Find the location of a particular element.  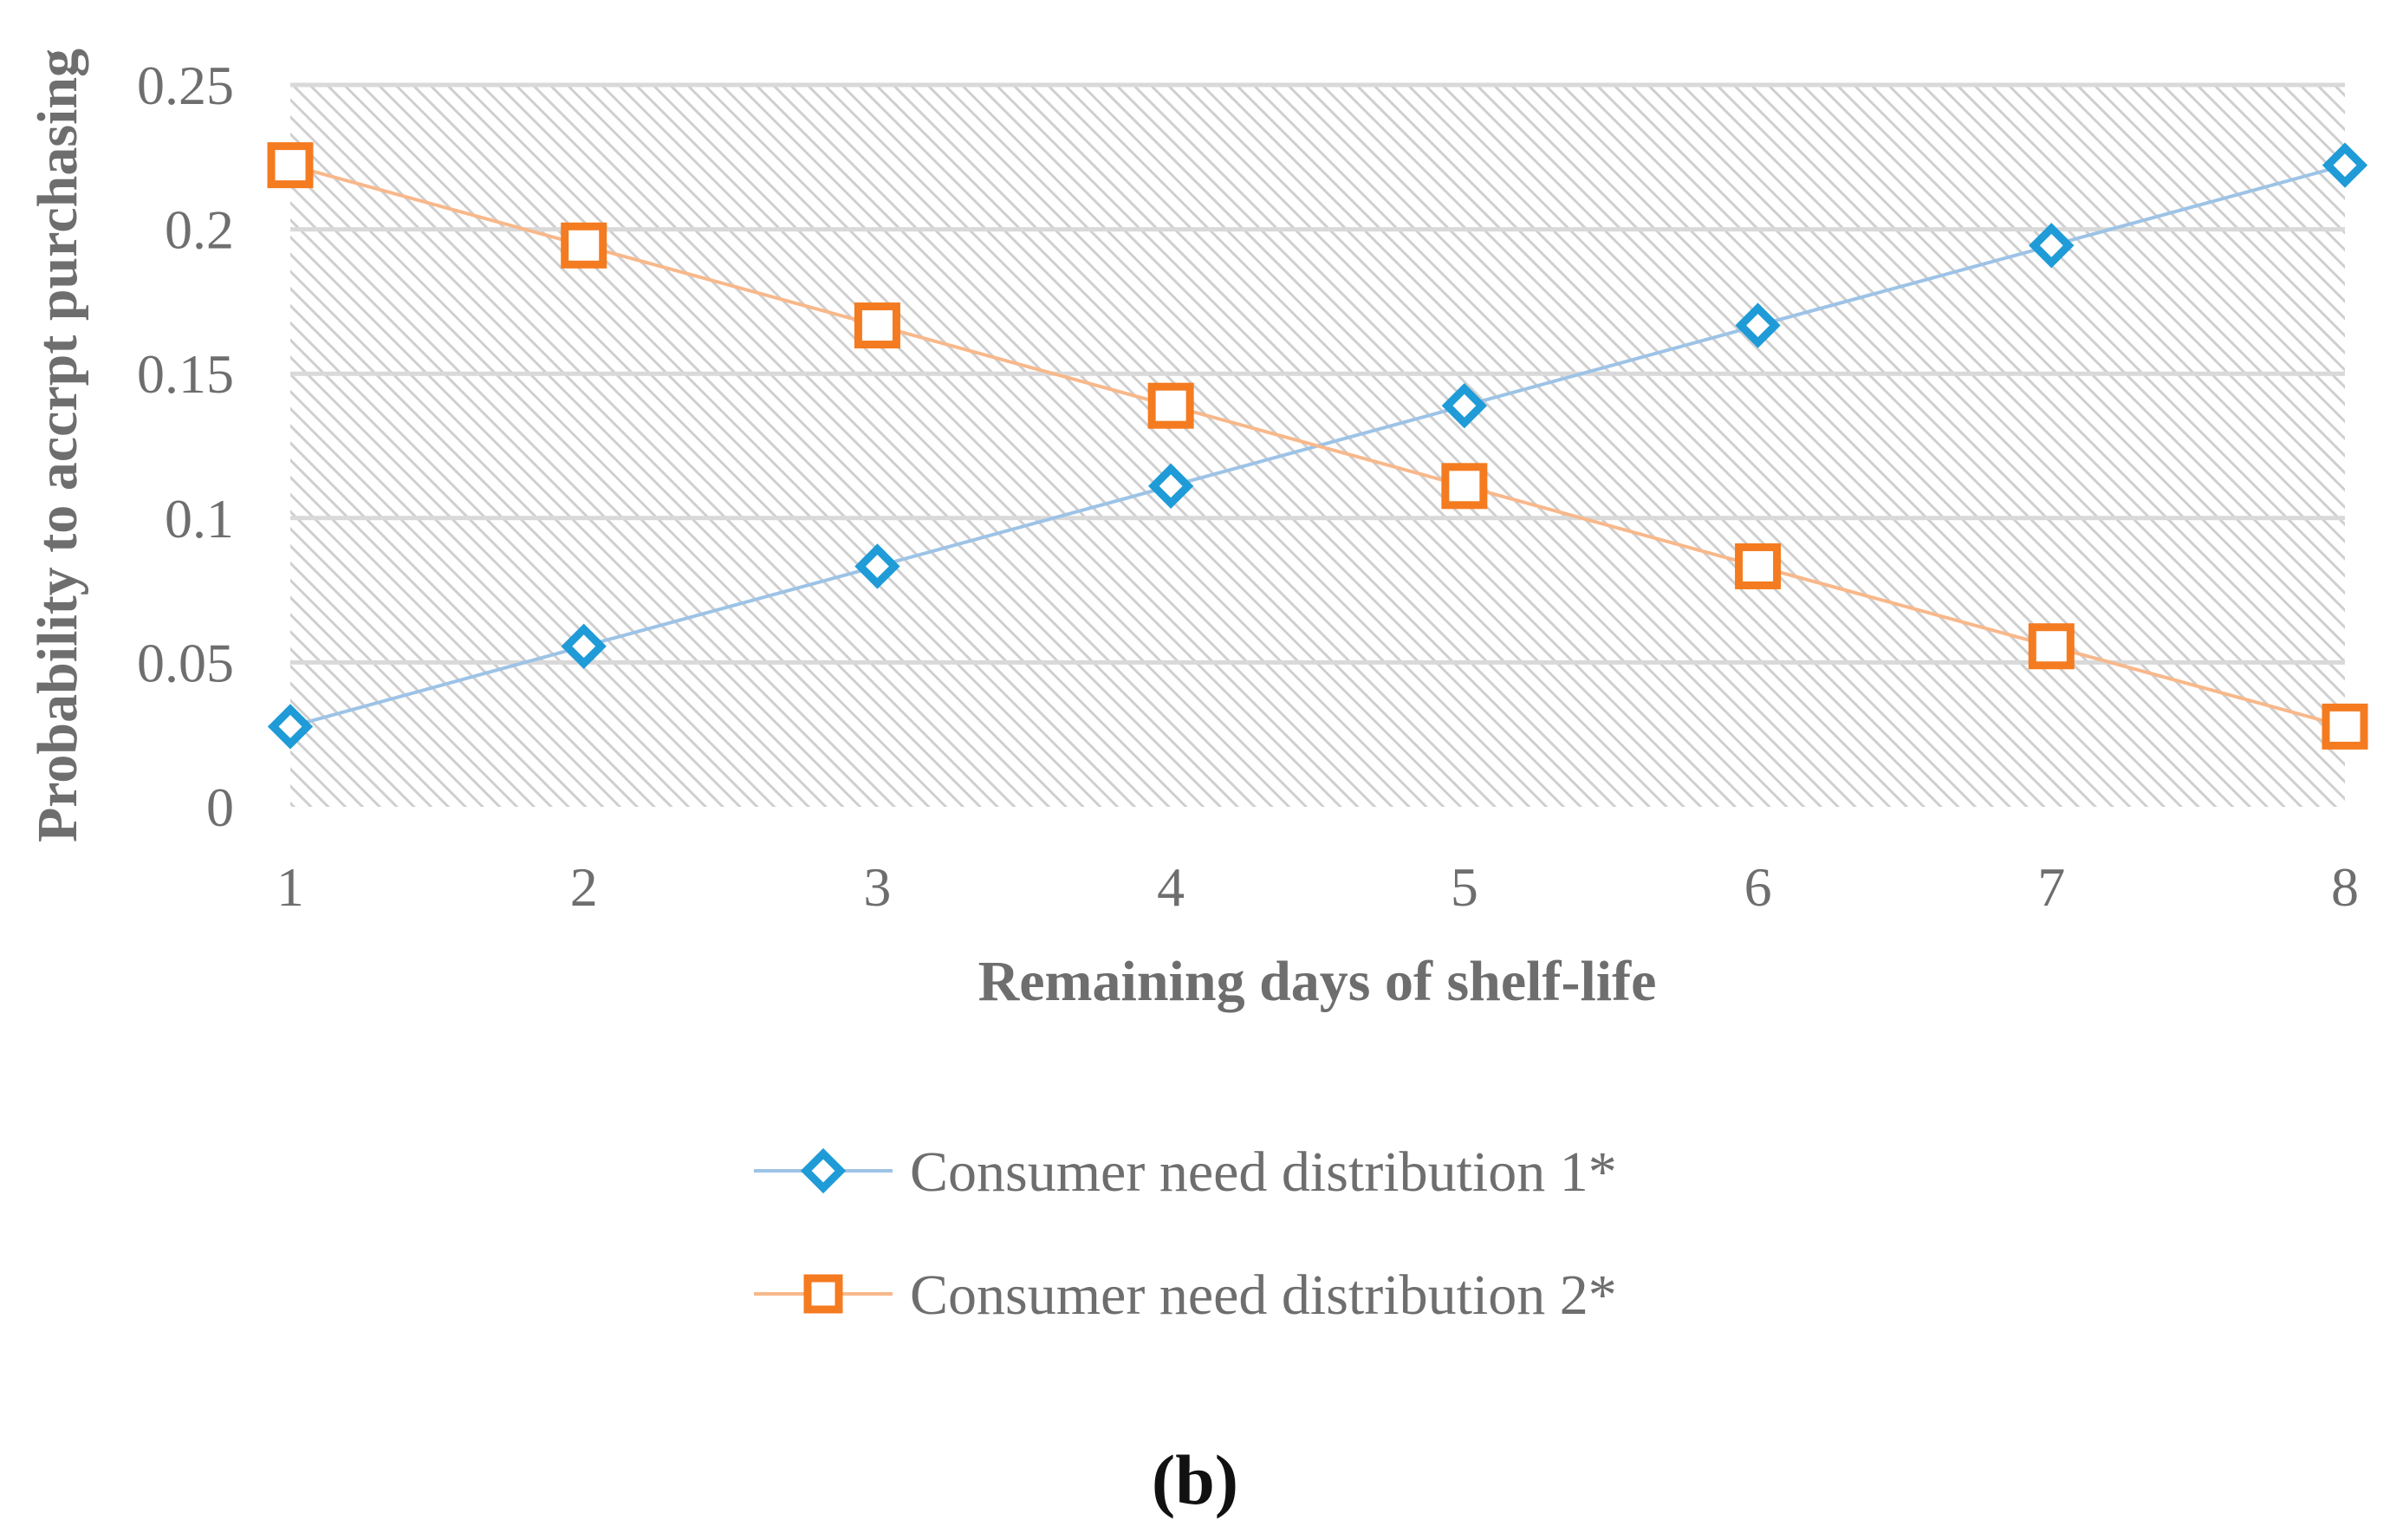

y-axis-title: Probability to accrpt purchasing is located at coordinates (58, 446).